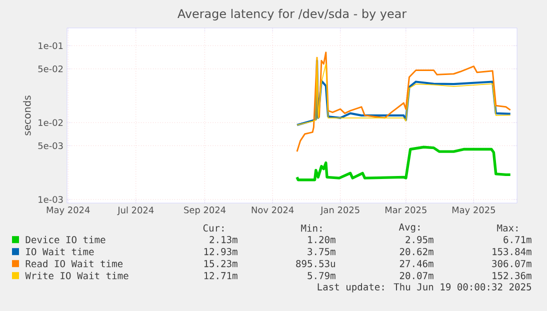 This screenshot has height=311, width=547. Describe the element at coordinates (322, 276) in the screenshot. I see `text: 5.79m` at that location.